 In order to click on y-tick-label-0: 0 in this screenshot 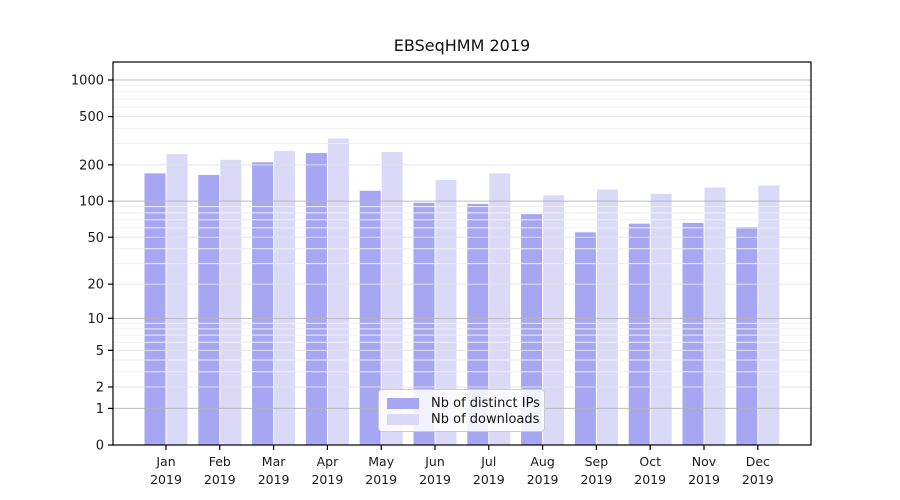, I will do `click(100, 446)`.